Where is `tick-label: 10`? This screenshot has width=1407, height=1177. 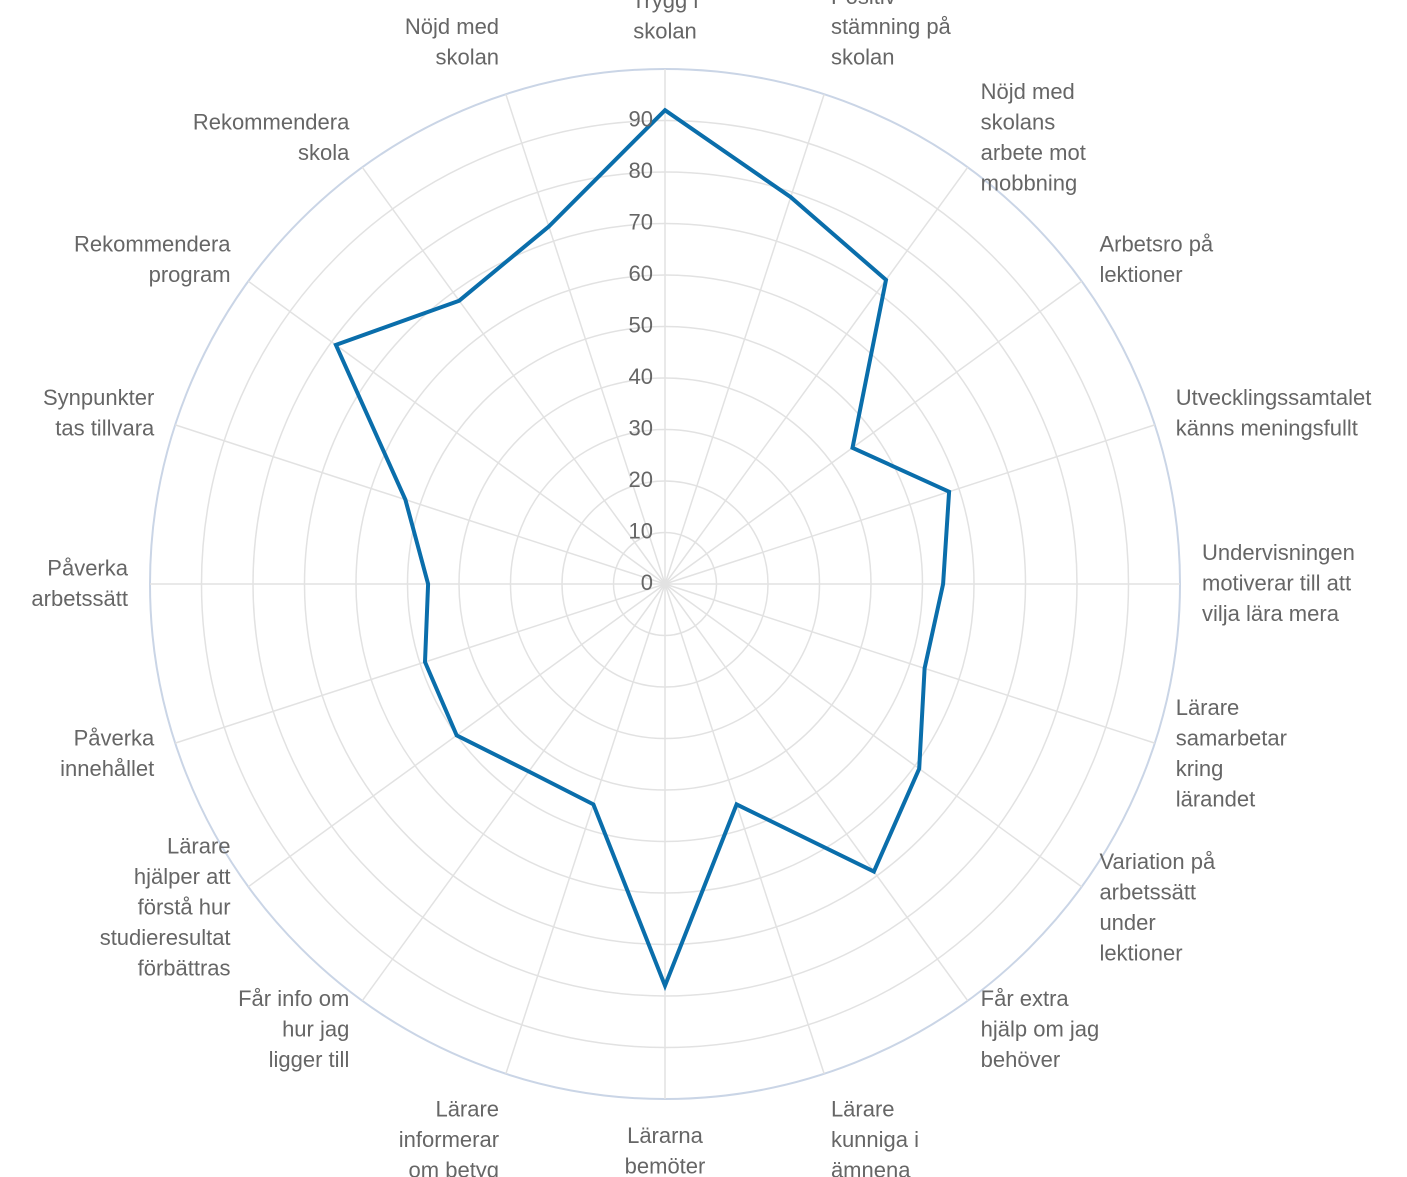 tick-label: 10 is located at coordinates (641, 530).